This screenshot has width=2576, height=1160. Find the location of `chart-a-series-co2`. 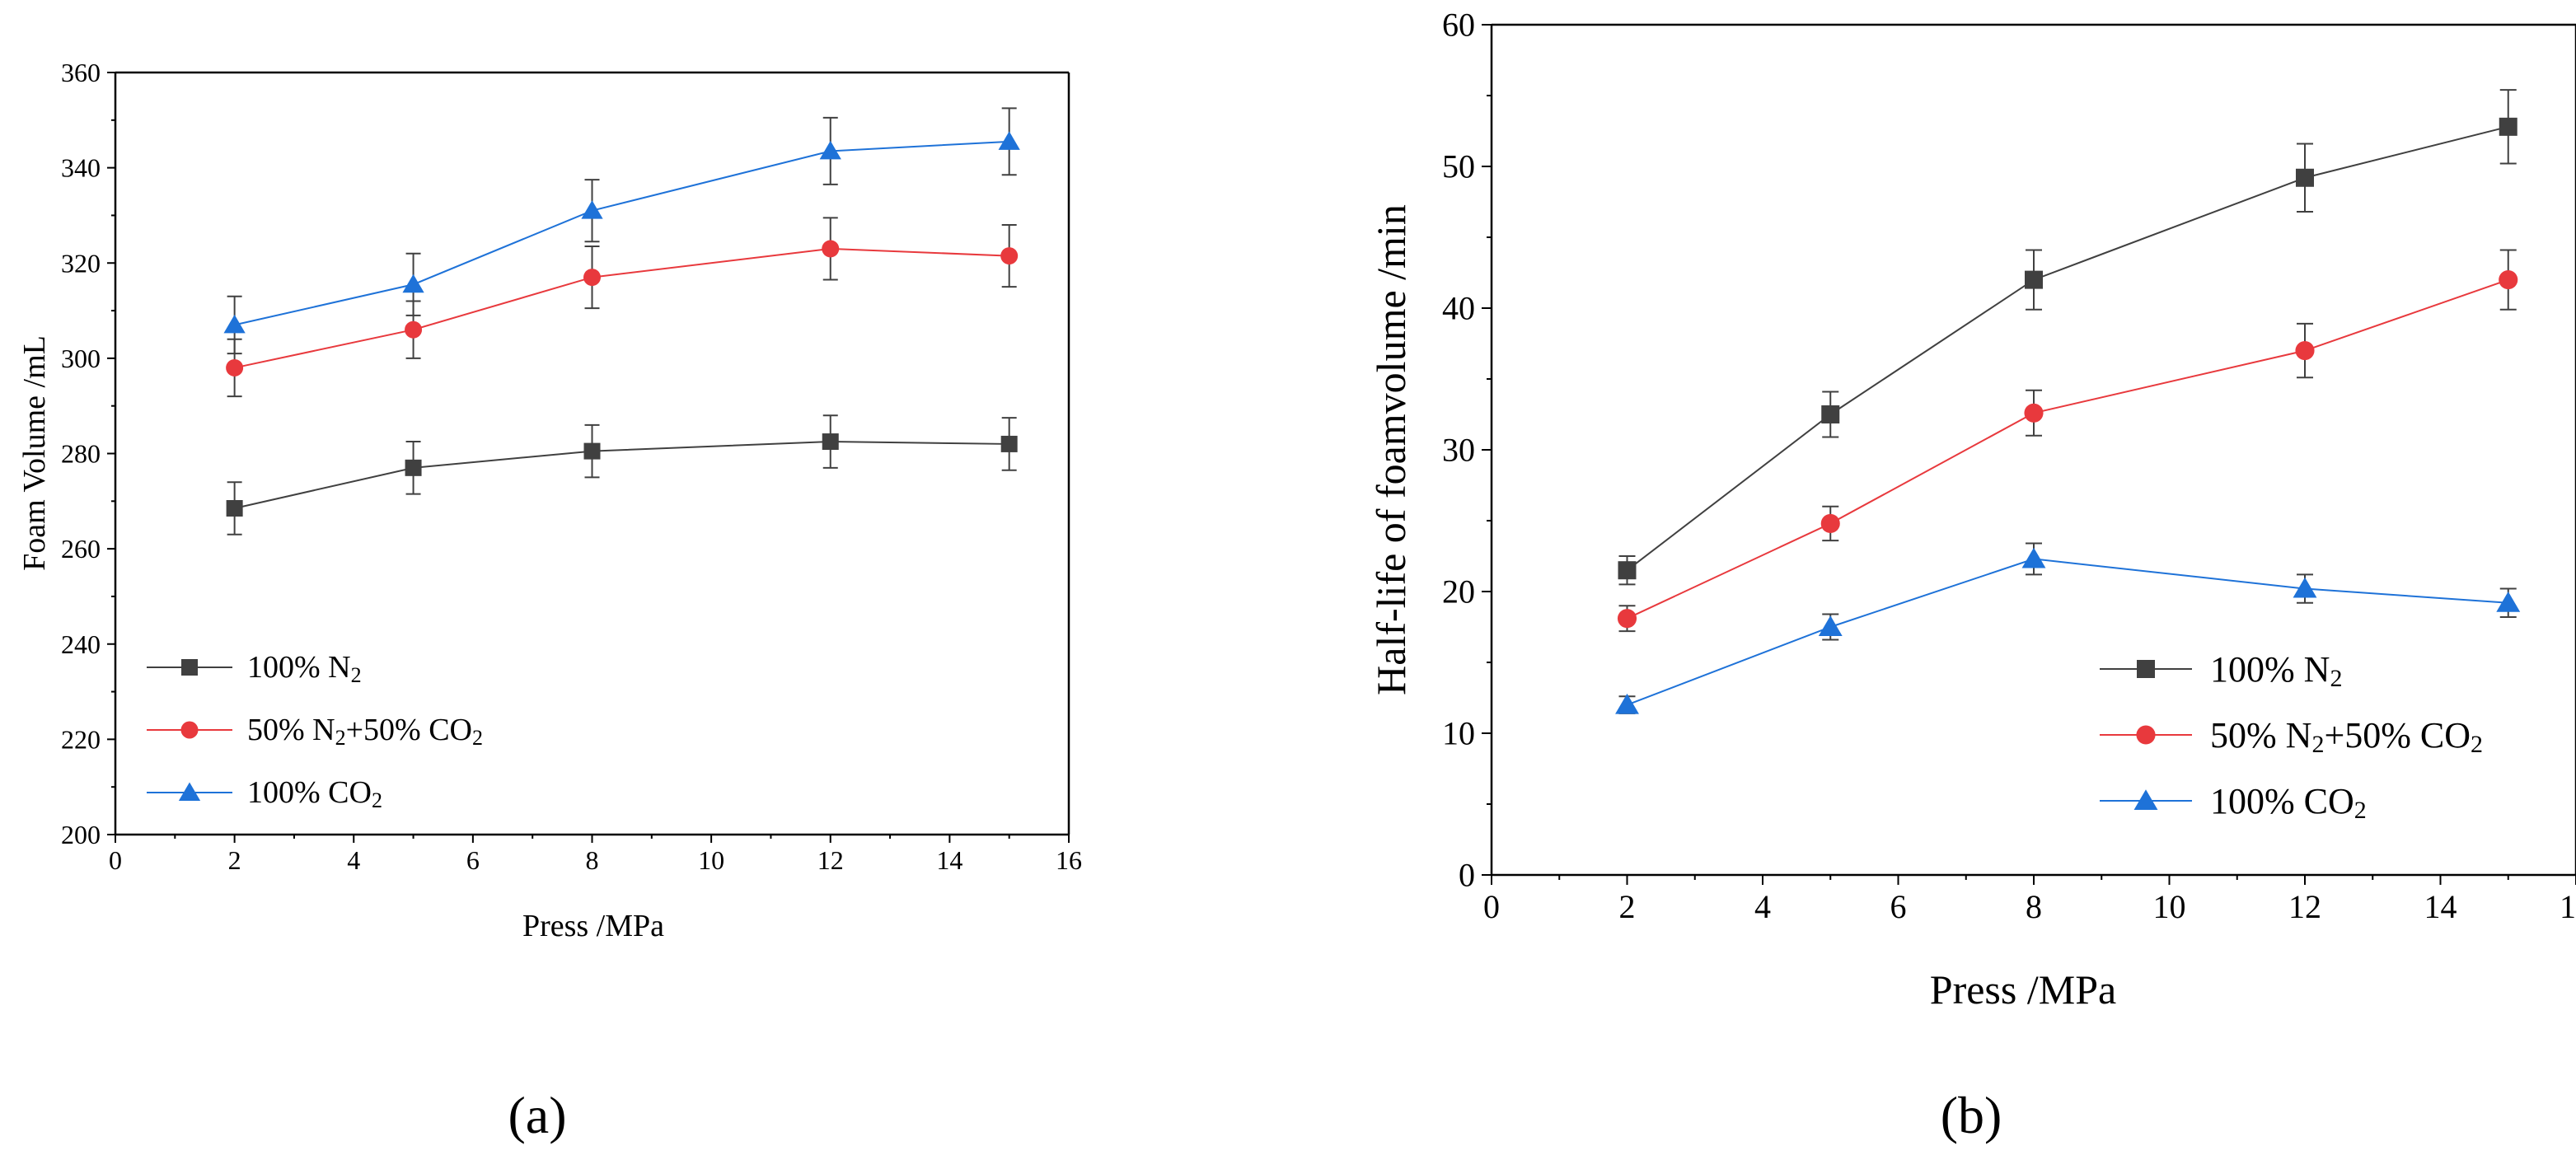

chart-a-series-co2 is located at coordinates (621, 231).